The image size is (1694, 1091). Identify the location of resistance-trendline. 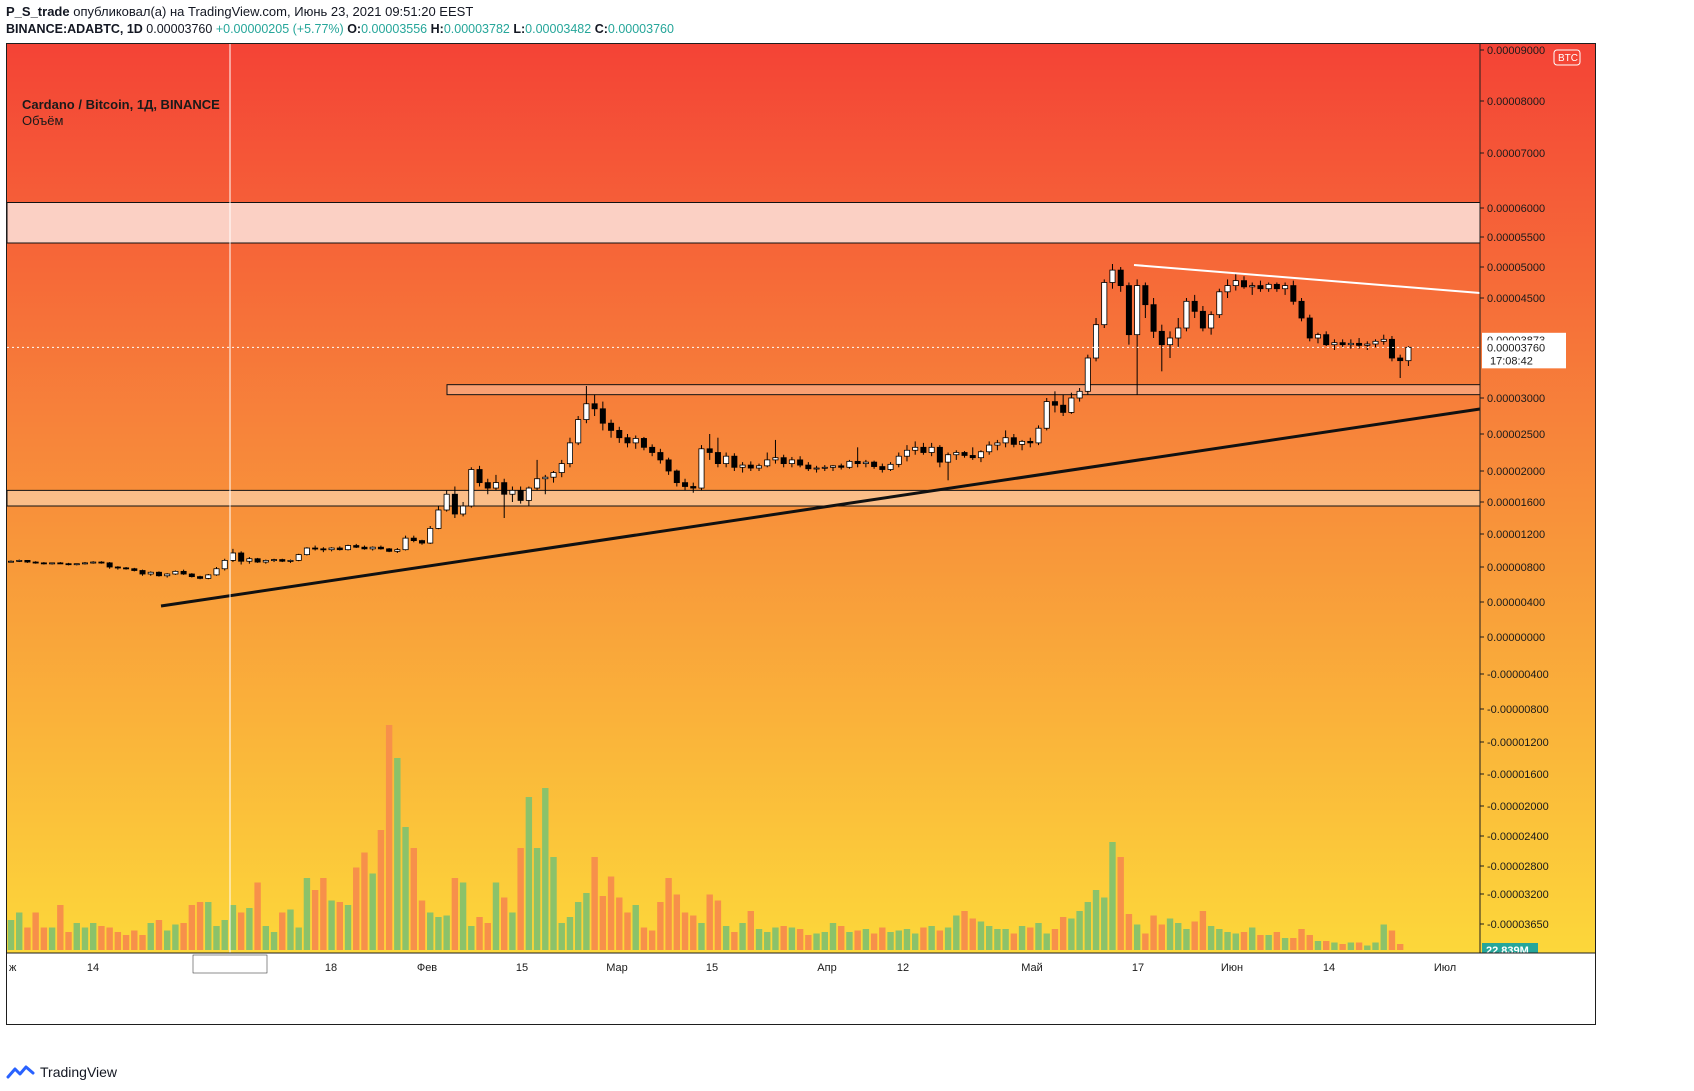
(1307, 279).